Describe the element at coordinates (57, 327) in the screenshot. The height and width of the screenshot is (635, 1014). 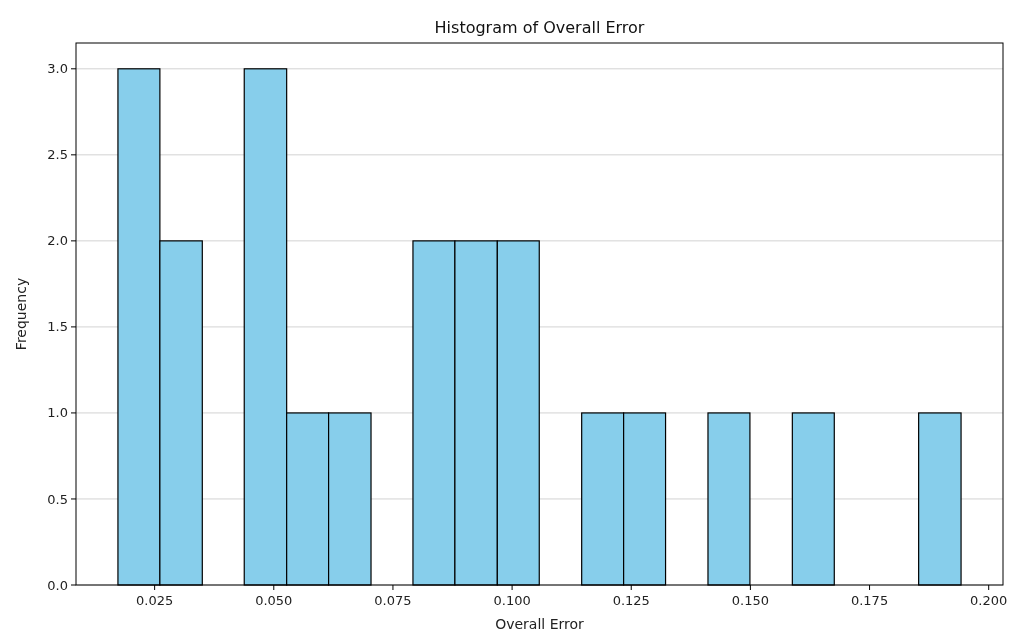
I see `y-tick-label: 1.5` at that location.